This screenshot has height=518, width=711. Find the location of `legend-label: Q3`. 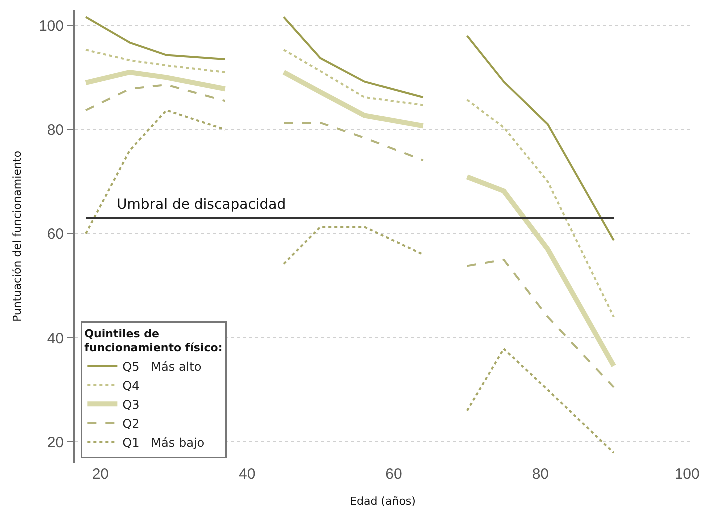

legend-label: Q3 is located at coordinates (131, 405).